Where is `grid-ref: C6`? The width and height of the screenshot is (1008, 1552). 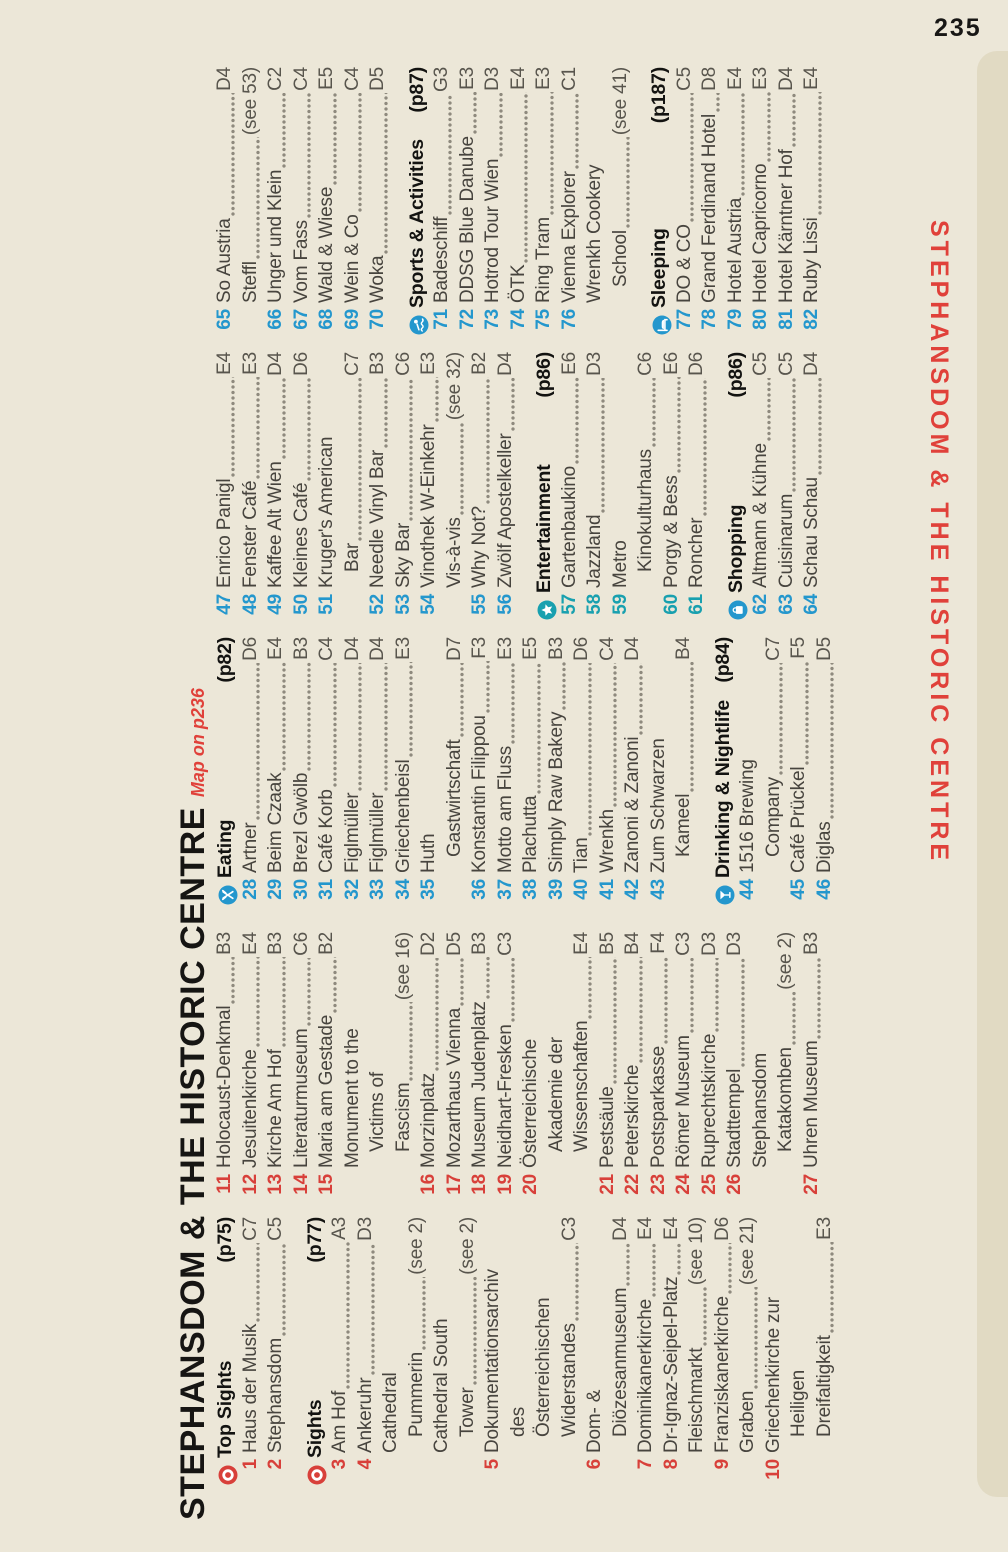
grid-ref: C6 is located at coordinates (403, 364).